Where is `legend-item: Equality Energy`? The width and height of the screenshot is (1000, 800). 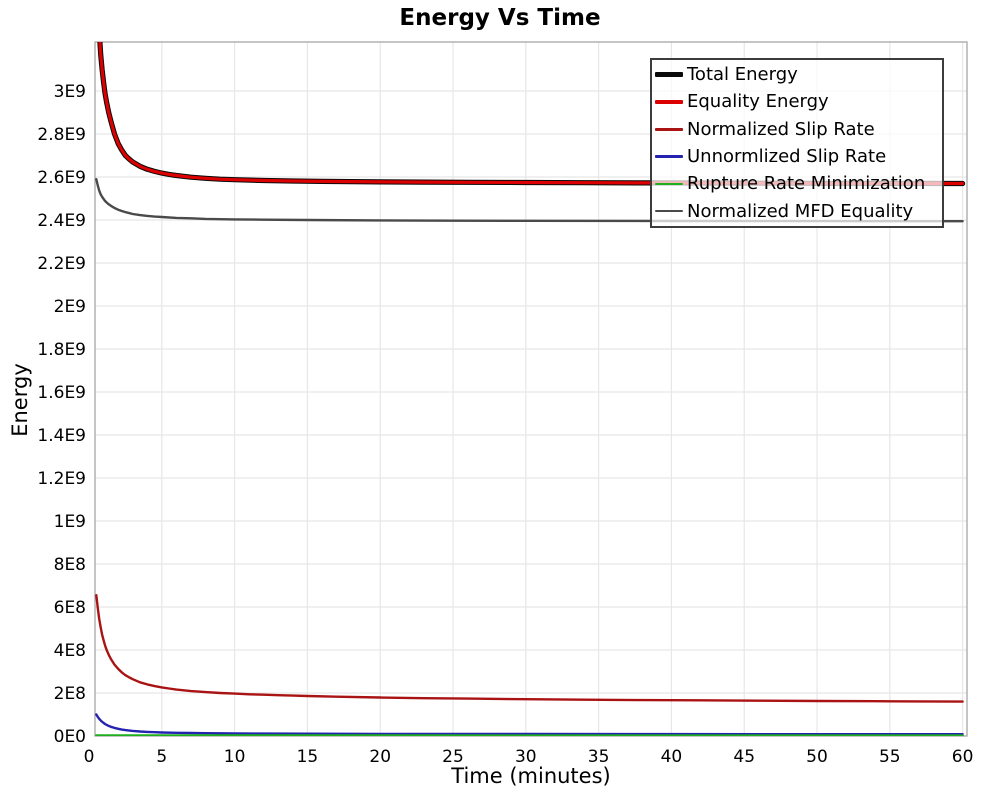
legend-item: Equality Energy is located at coordinates (797, 102).